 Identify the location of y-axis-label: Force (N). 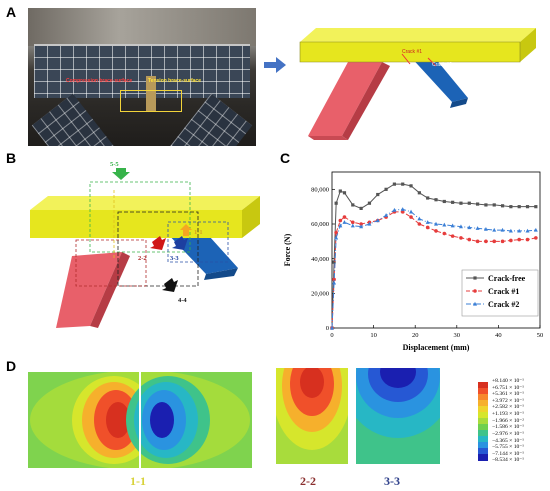
(287, 249).